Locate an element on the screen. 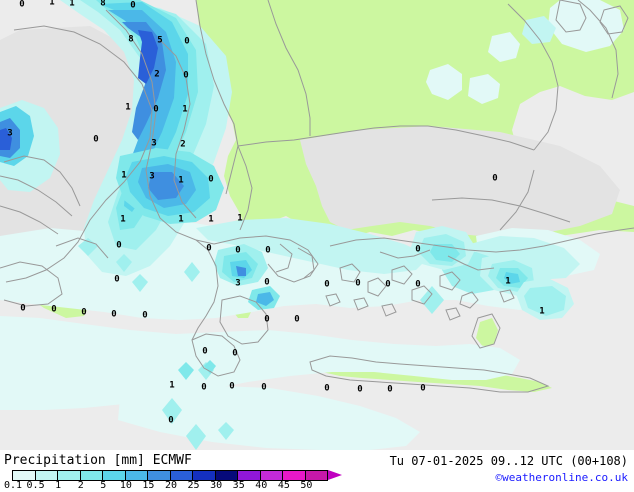 The width and height of the screenshot is (634, 492). precip-value-label: 5 is located at coordinates (160, 40).